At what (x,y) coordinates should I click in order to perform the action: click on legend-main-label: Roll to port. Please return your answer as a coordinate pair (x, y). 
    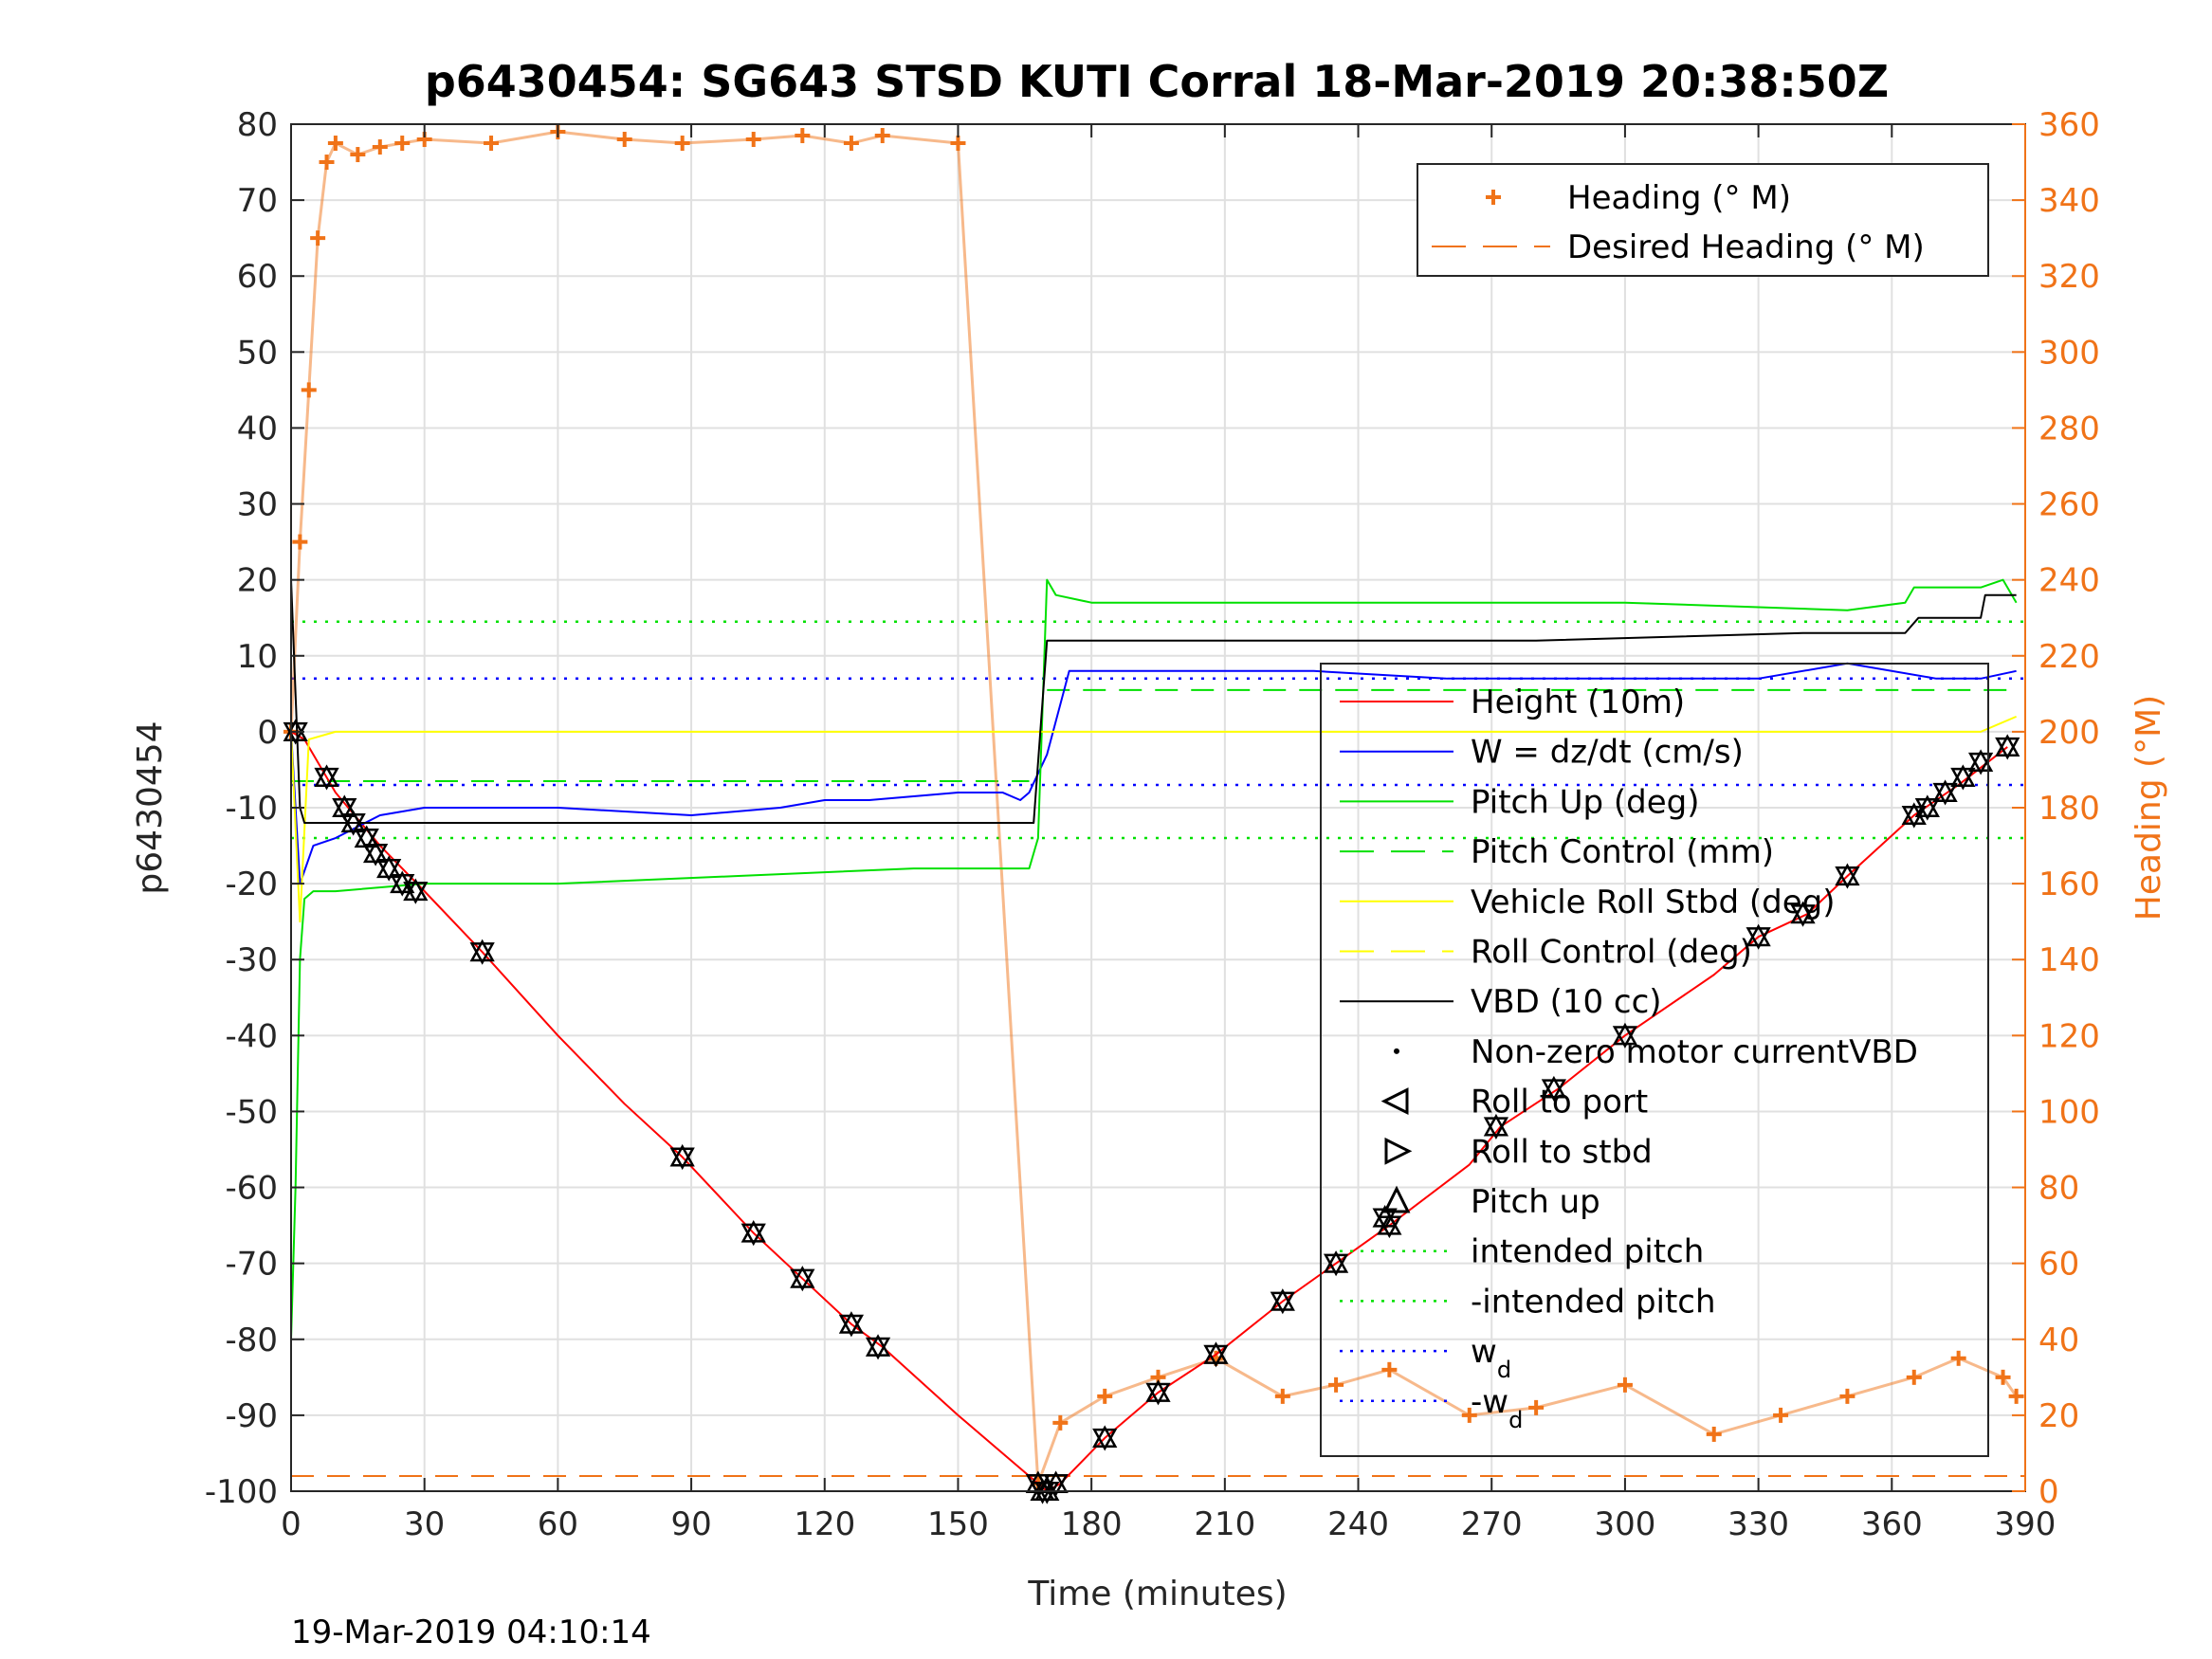
    Looking at the image, I should click on (1559, 1102).